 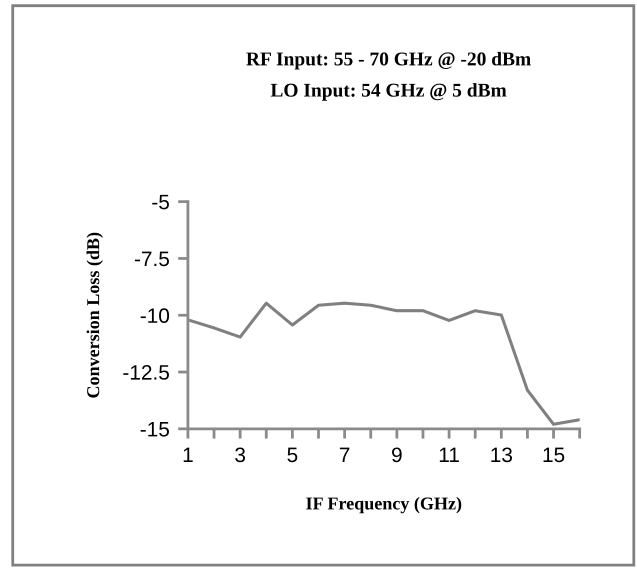 What do you see at coordinates (384, 505) in the screenshot?
I see `x-axis-title: IF Frequency (GHz)` at bounding box center [384, 505].